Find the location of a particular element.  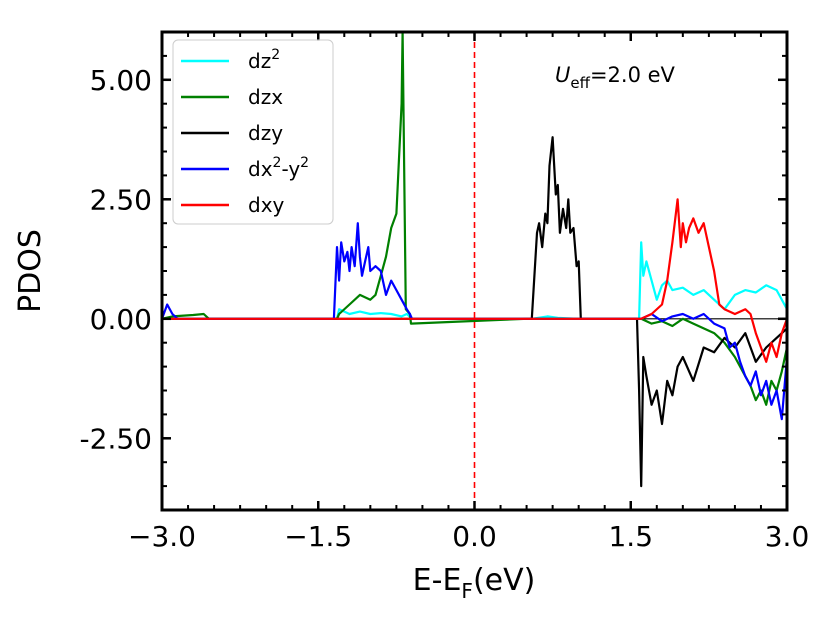

legend-label: dxy is located at coordinates (266, 205).